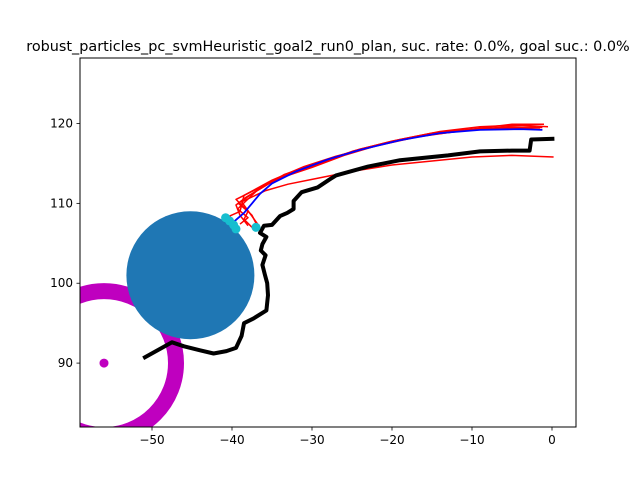 The image size is (640, 480). I want to click on x-axis: −50 −40 −30 −20 −10 0, so click(347, 437).